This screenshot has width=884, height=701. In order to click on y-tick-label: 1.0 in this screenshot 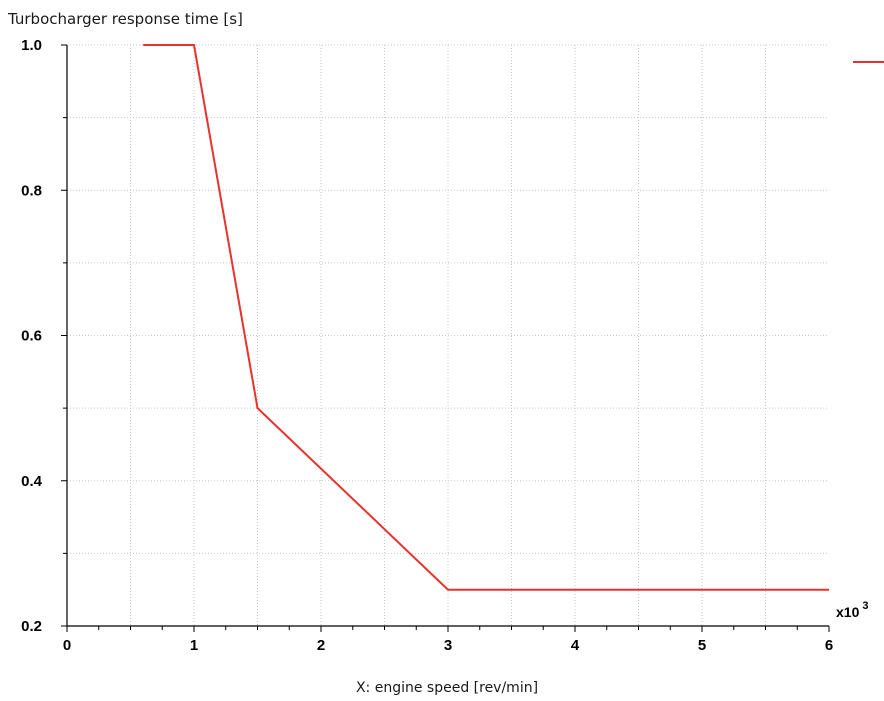, I will do `click(31, 45)`.